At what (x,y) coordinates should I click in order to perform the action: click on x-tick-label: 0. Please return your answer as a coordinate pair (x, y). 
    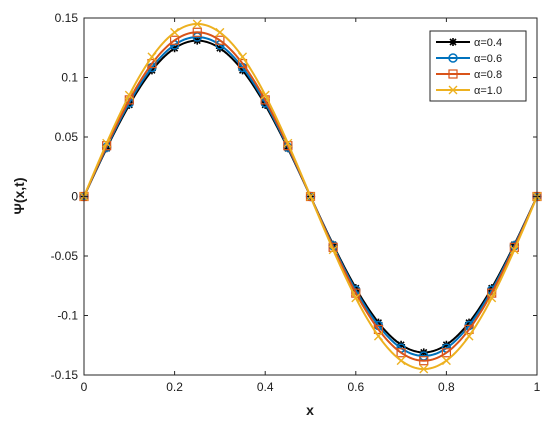
    Looking at the image, I should click on (84, 387).